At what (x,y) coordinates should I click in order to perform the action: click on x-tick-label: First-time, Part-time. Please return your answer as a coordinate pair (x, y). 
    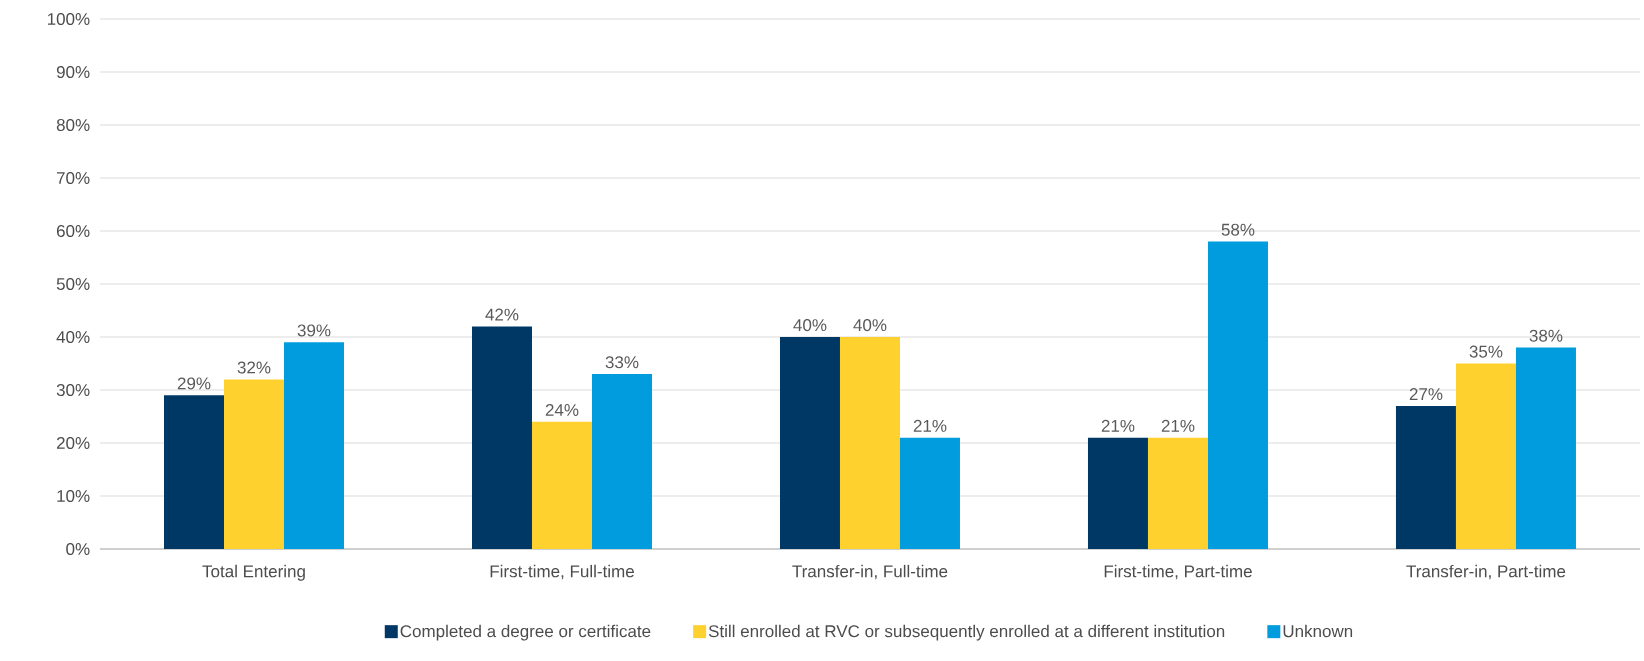
    Looking at the image, I should click on (1178, 572).